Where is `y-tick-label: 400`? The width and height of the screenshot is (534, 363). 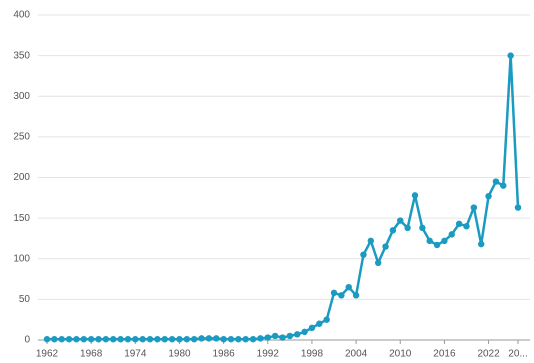 y-tick-label: 400 is located at coordinates (21, 15).